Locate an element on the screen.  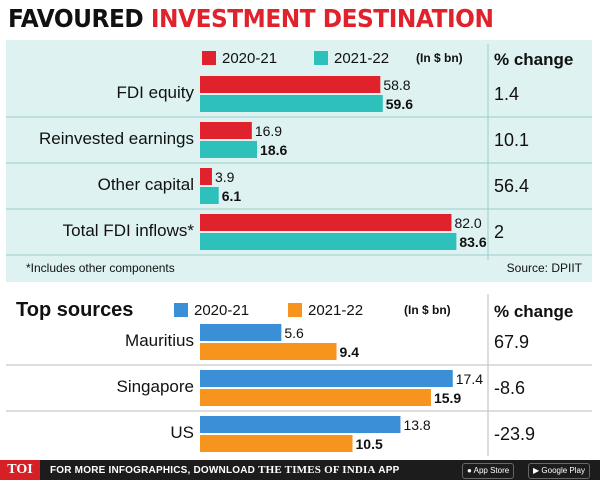
toi-logo: TOI is located at coordinates (20, 470).